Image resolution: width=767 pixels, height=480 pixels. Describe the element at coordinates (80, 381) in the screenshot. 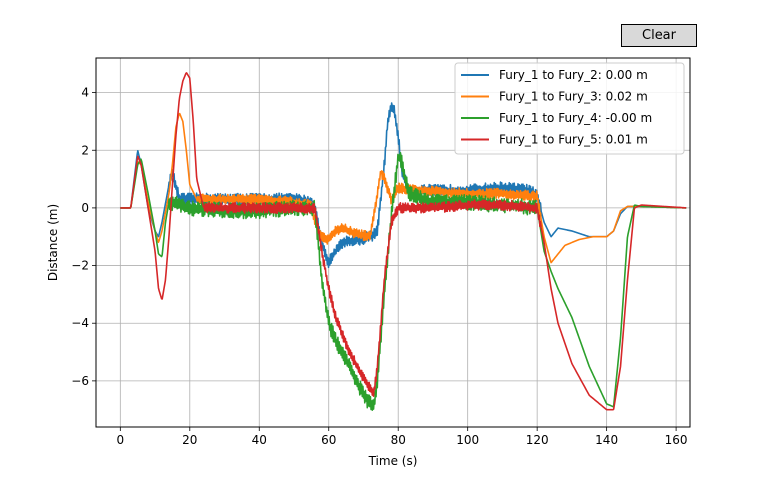

I see `y-tick-label: −6` at that location.